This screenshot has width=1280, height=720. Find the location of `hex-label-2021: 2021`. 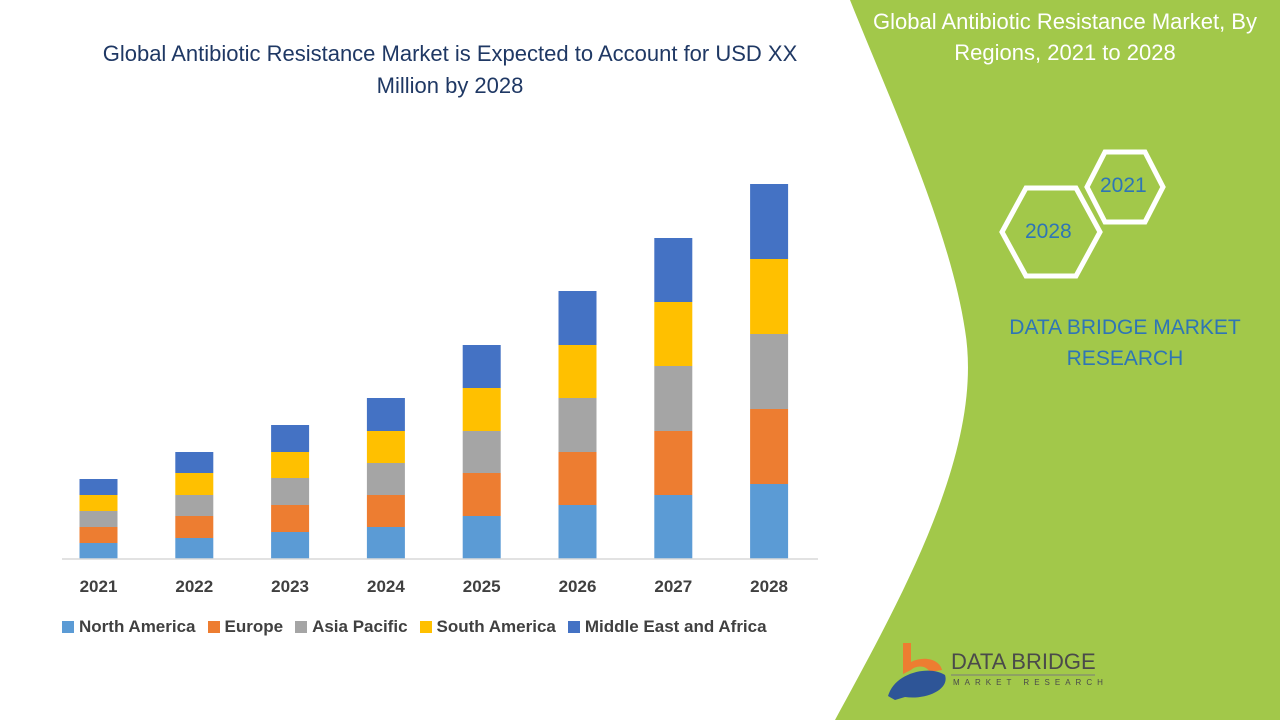

hex-label-2021: 2021 is located at coordinates (1123, 185).